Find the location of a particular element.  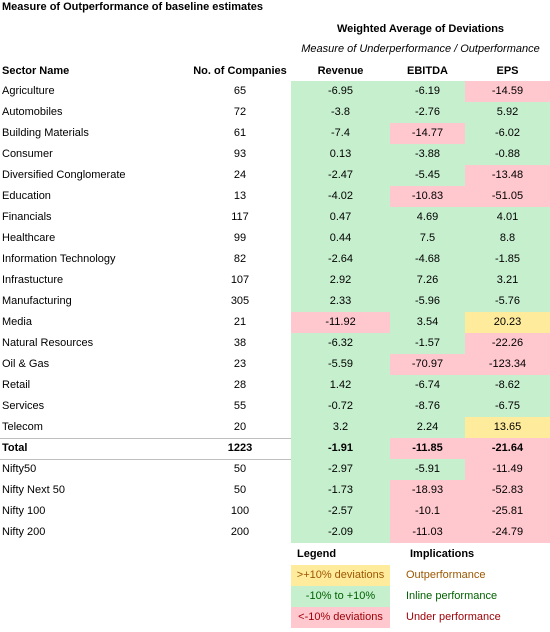

cell: -2.09 is located at coordinates (340, 532).